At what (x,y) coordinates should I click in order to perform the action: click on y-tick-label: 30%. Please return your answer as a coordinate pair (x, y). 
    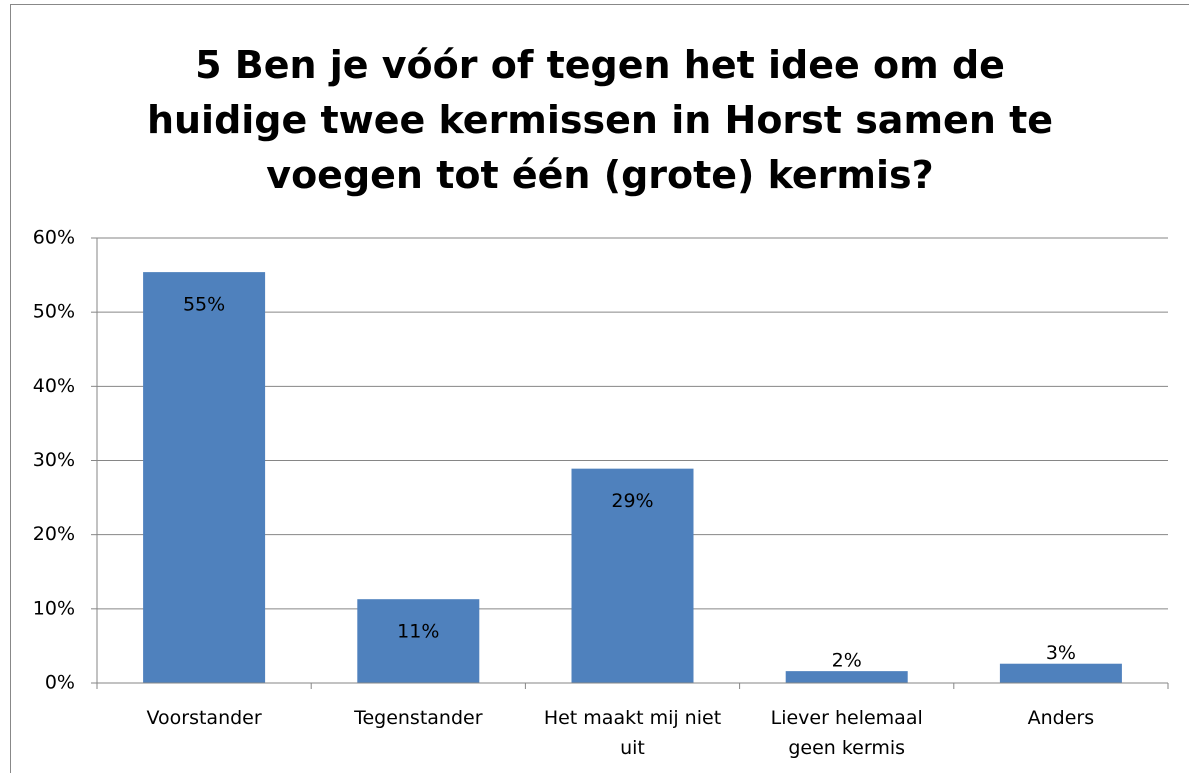
    Looking at the image, I should click on (54, 460).